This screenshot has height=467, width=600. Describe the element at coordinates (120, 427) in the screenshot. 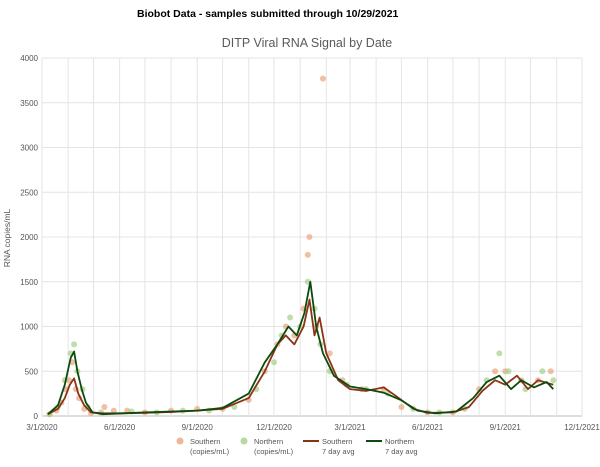

I see `x-tick-label: 6/1/2020` at that location.